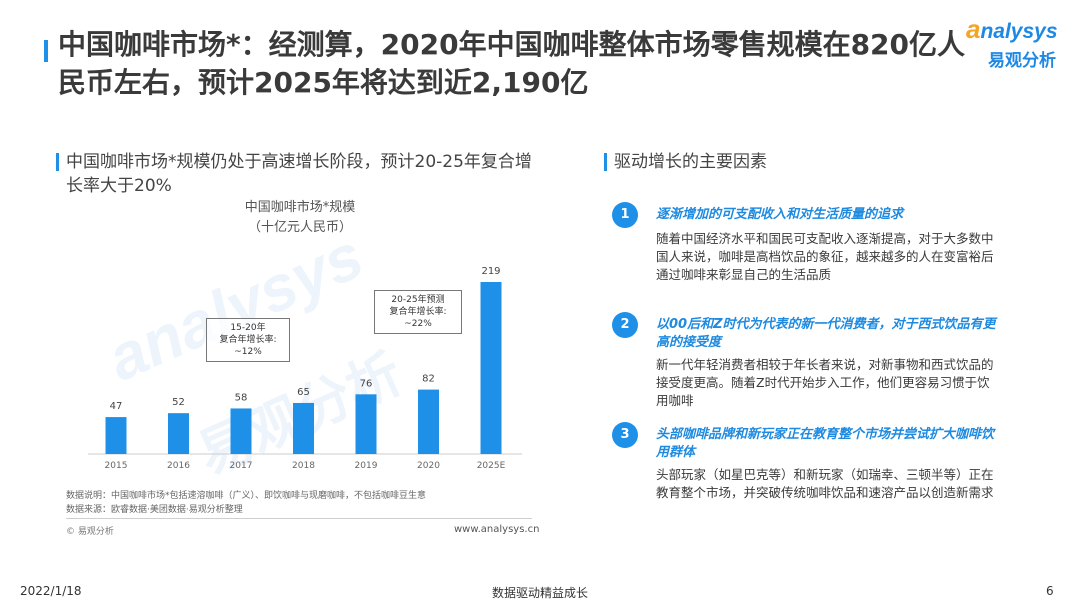 This screenshot has width=1080, height=606. Describe the element at coordinates (241, 431) in the screenshot. I see `bar-2017` at that location.